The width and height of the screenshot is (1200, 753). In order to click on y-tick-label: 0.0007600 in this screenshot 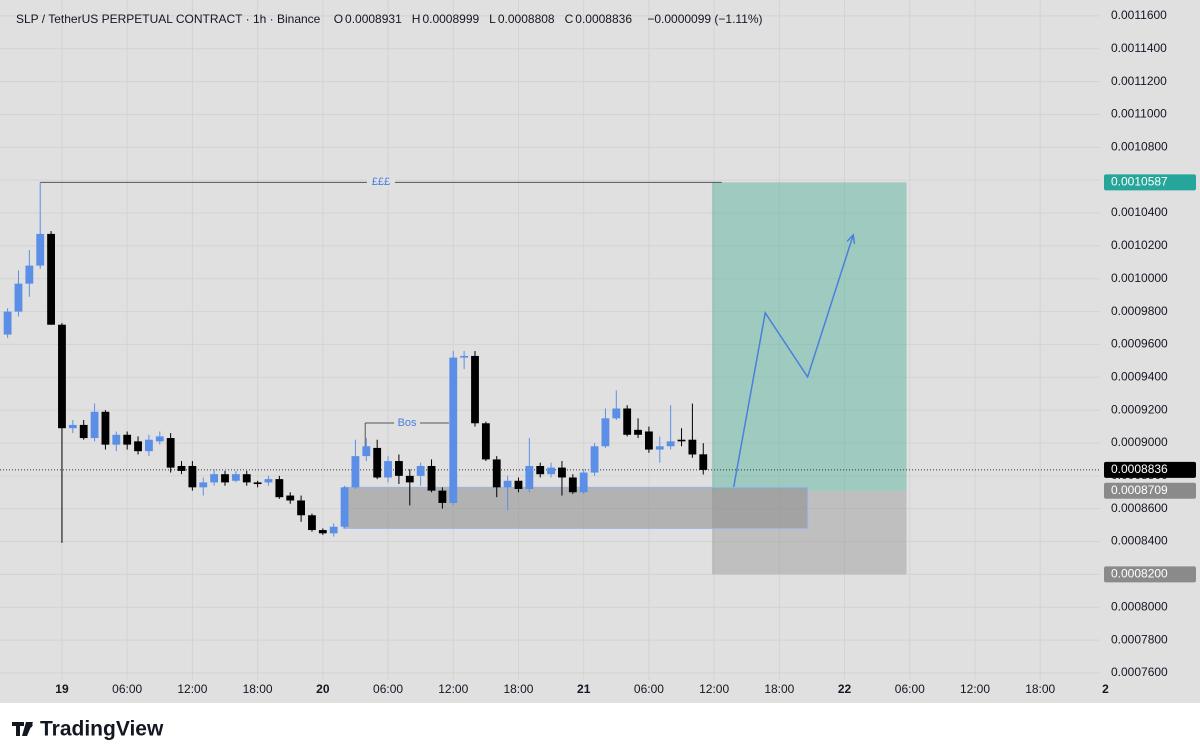, I will do `click(1139, 672)`.